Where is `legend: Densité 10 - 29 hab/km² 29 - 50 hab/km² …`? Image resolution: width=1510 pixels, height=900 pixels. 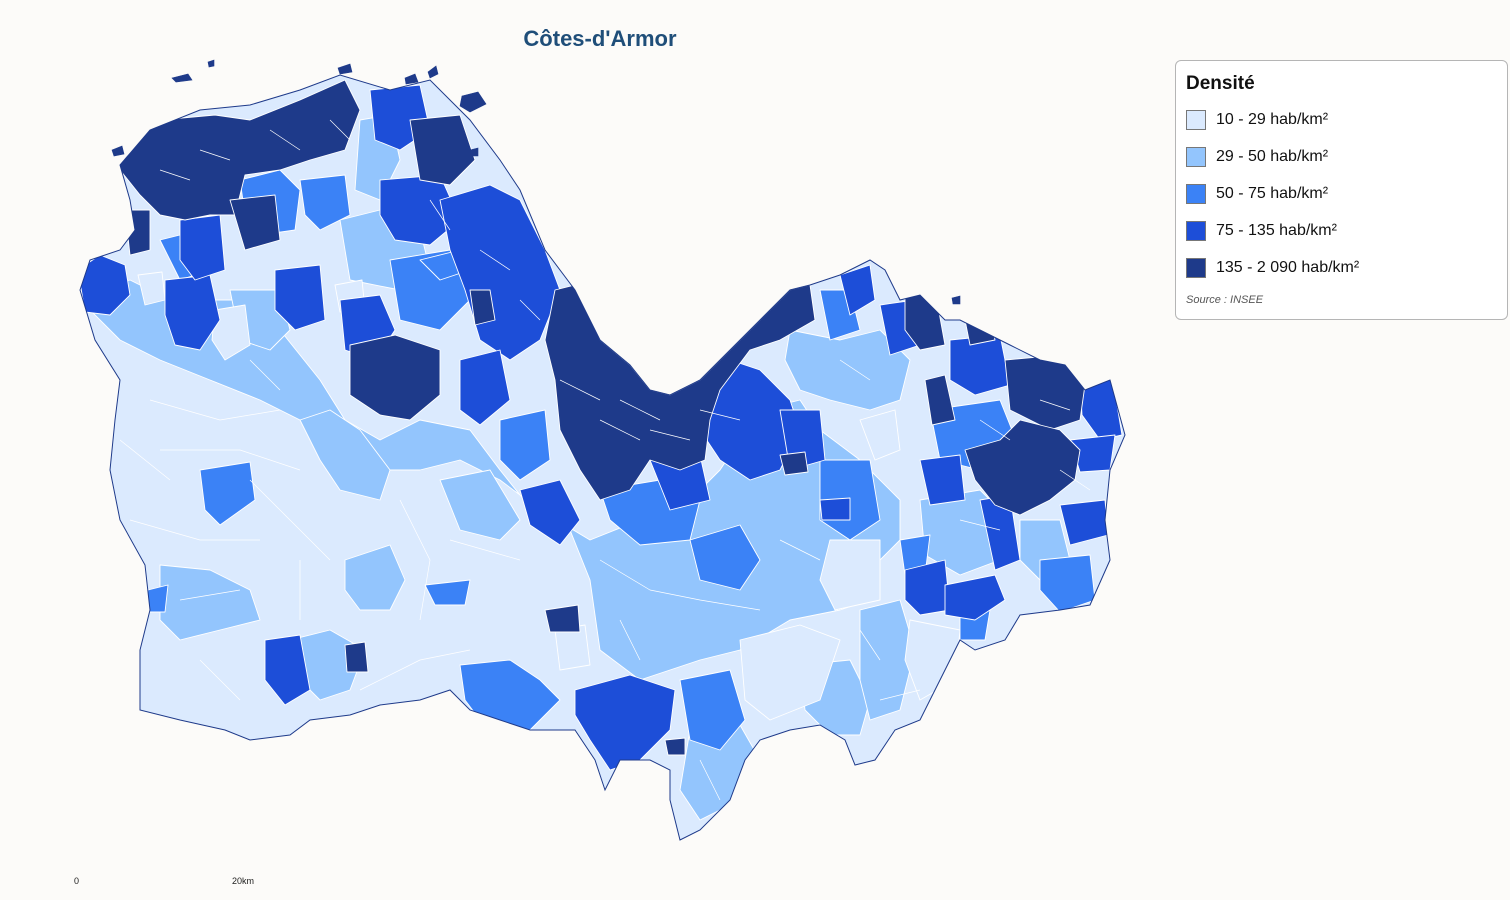
legend: Densité 10 - 29 hab/km² 29 - 50 hab/km² … is located at coordinates (1341, 190).